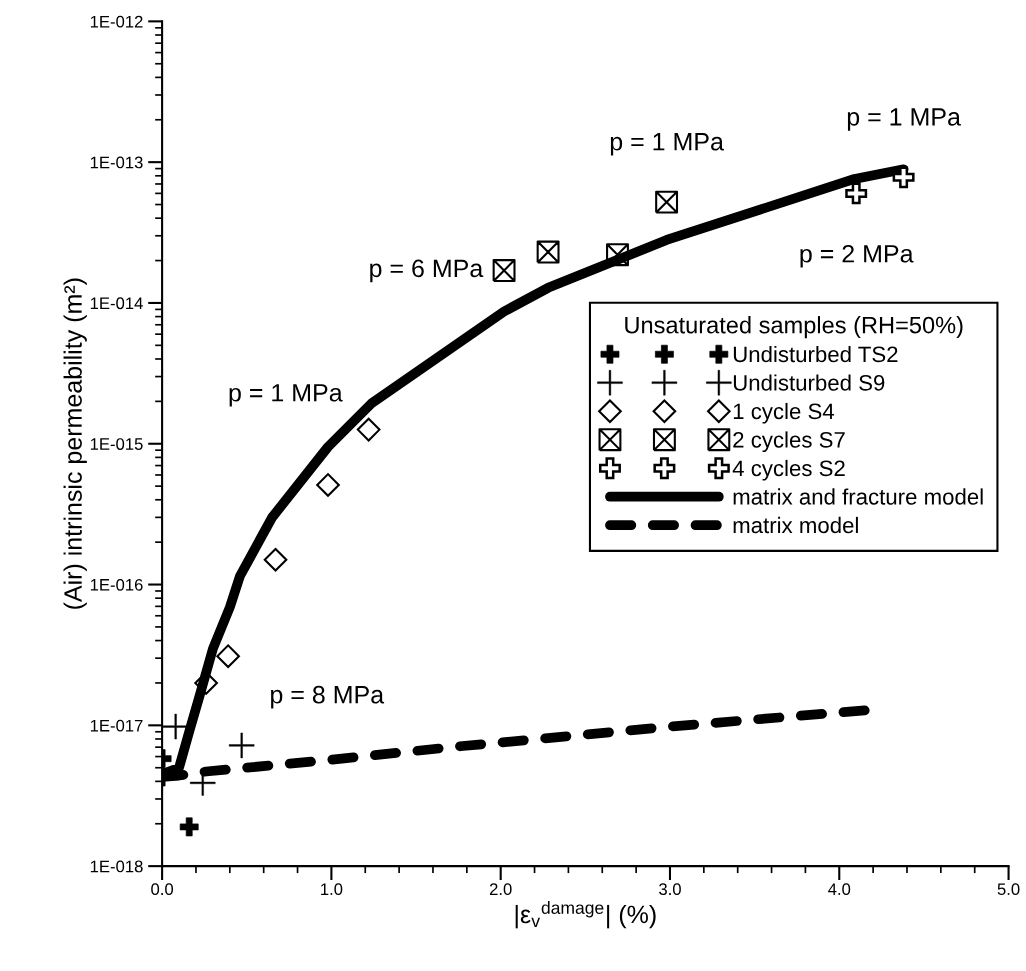 This screenshot has height=971, width=1026. Describe the element at coordinates (670, 889) in the screenshot. I see `x-tick-label: 3.0` at that location.